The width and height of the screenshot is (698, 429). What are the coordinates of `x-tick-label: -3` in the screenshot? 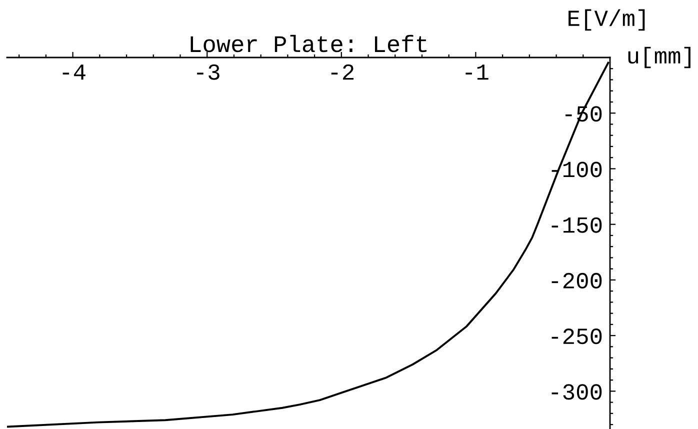 It's located at (208, 72).